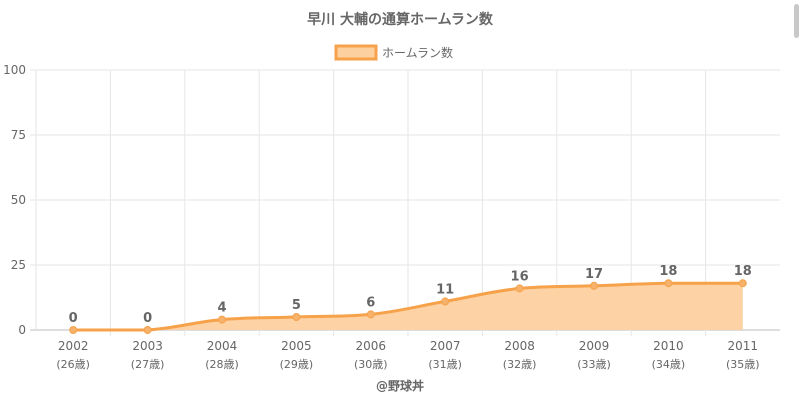 This screenshot has height=400, width=800. I want to click on data-label: 5, so click(296, 305).